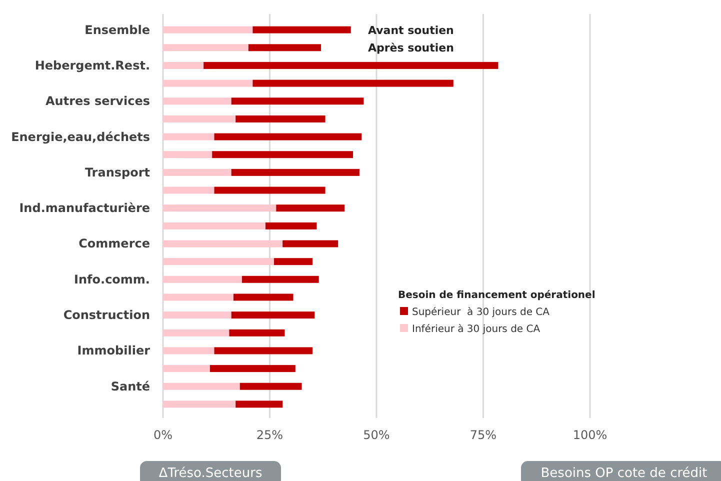 This screenshot has height=481, width=721. What do you see at coordinates (411, 48) in the screenshot?
I see `annotation: Après soutien` at bounding box center [411, 48].